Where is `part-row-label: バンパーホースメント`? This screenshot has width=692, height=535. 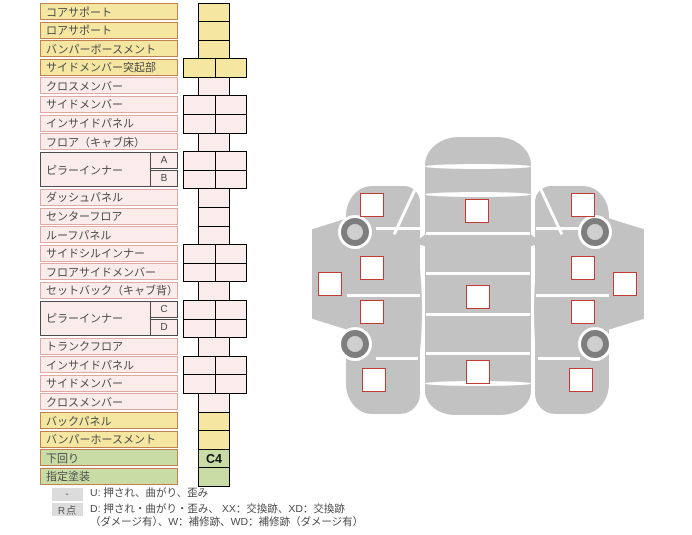 part-row-label: バンパーホースメント is located at coordinates (109, 439).